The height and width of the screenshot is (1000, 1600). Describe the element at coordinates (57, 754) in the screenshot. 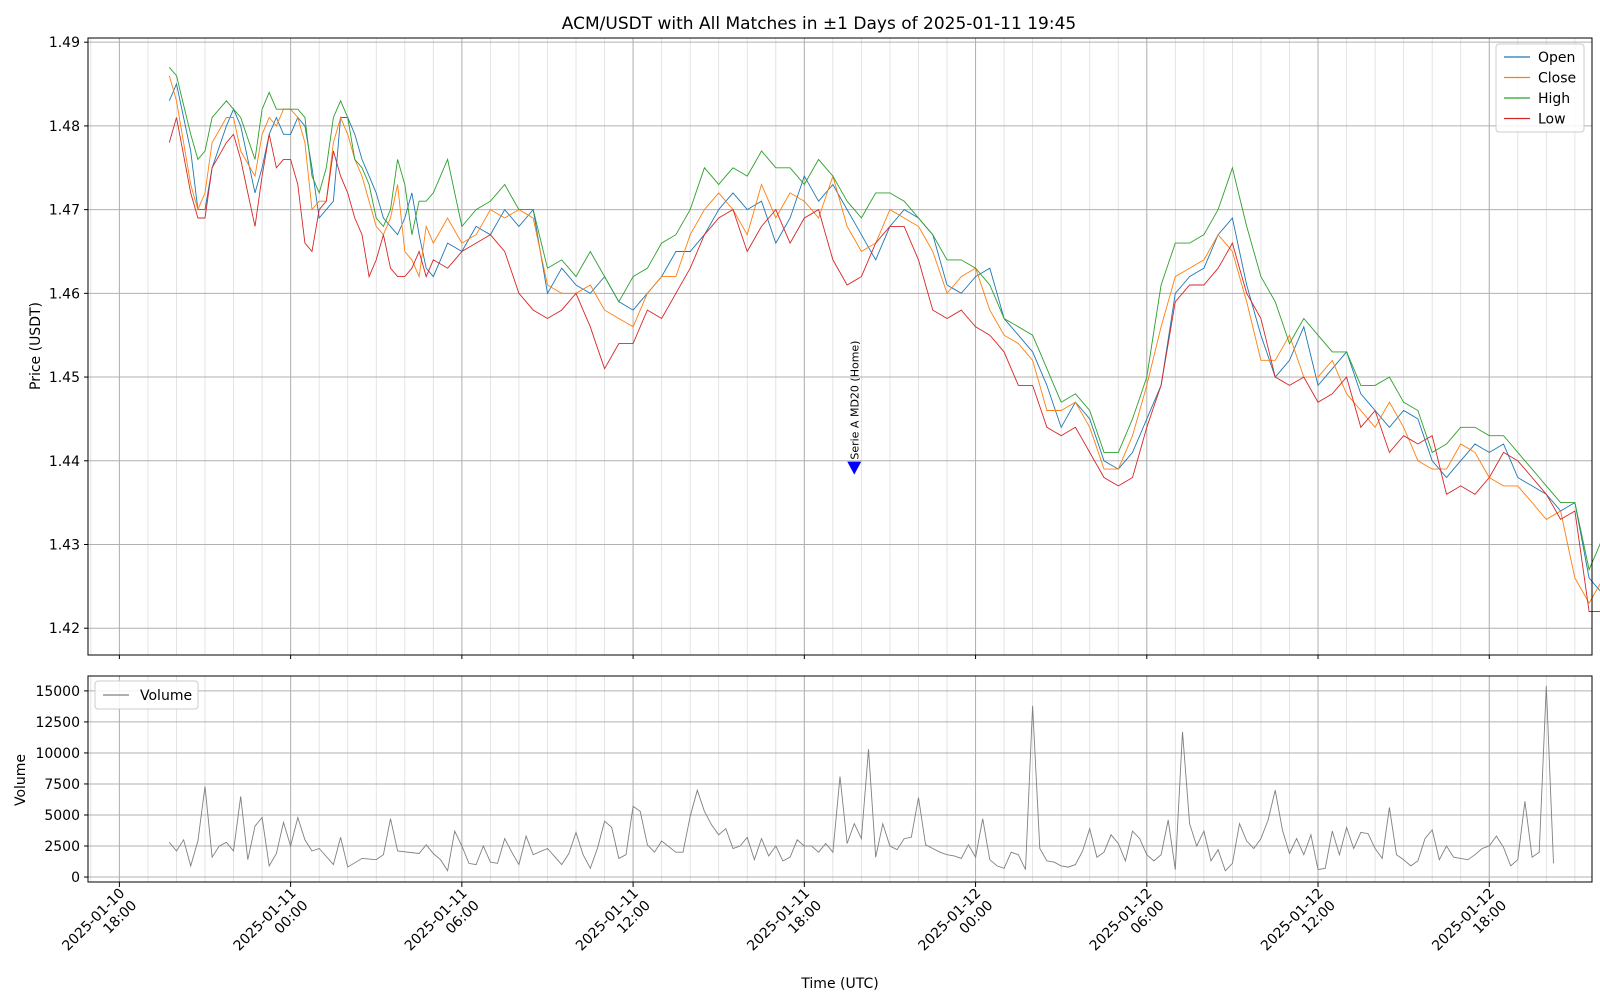

I see `y-tick-label: 10000` at that location.